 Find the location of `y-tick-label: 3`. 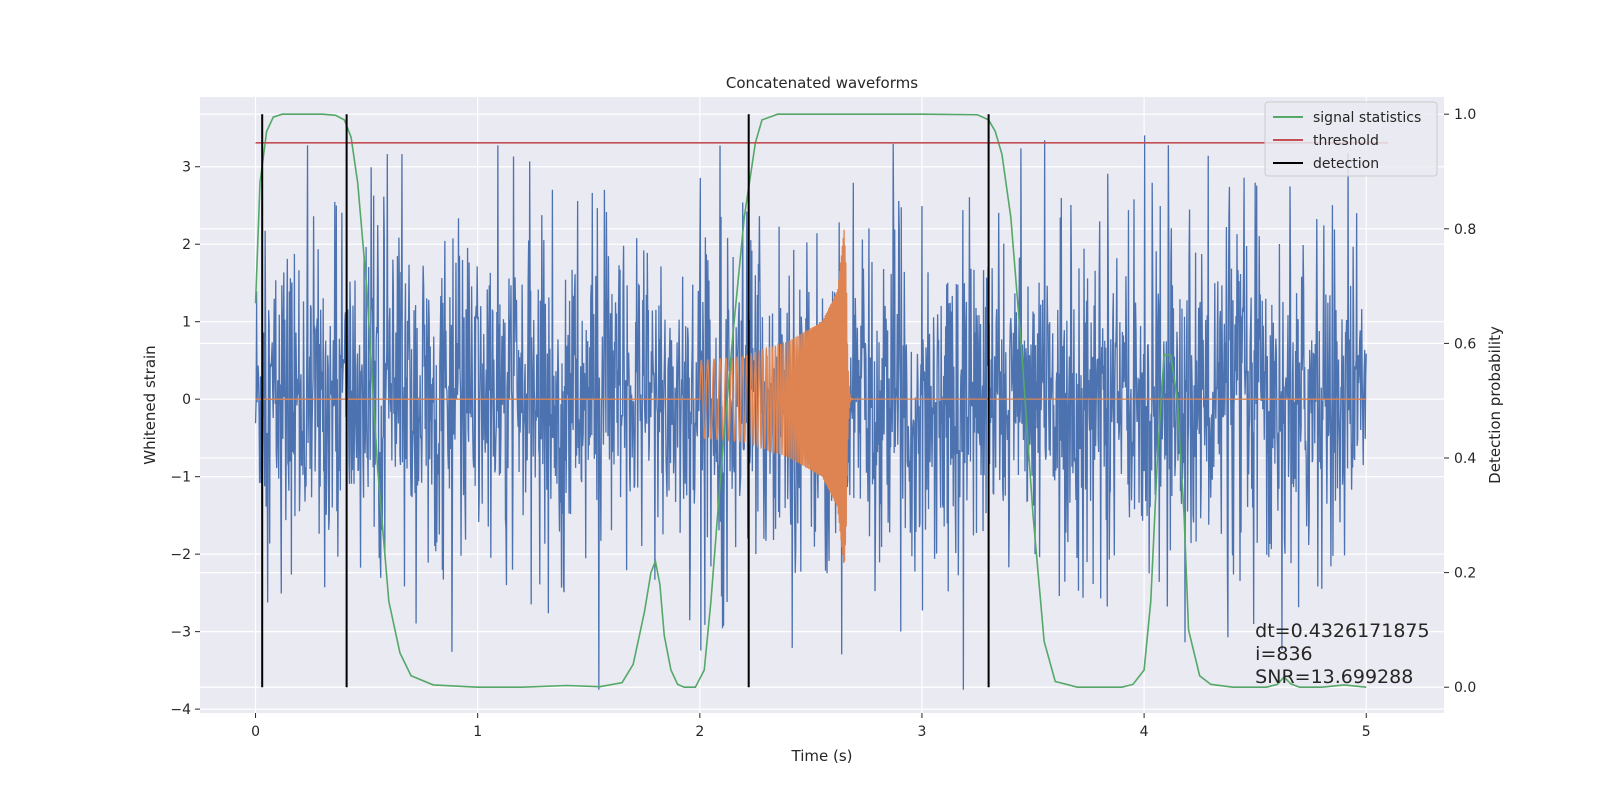

y-tick-label: 3 is located at coordinates (186, 168).